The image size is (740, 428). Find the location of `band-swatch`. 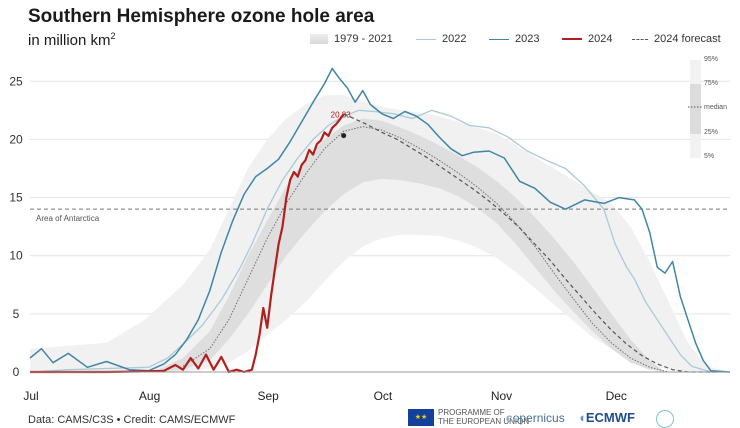

band-swatch is located at coordinates (319, 39).